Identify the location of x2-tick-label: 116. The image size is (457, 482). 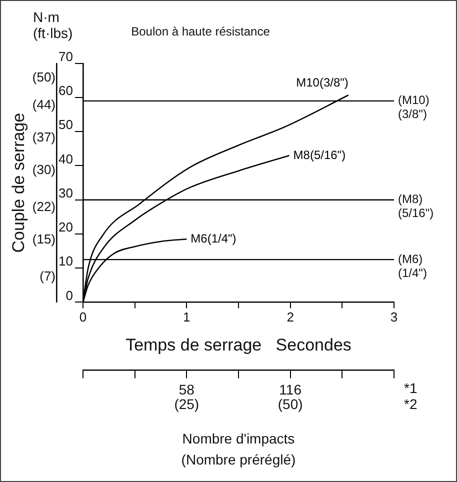
(290, 389).